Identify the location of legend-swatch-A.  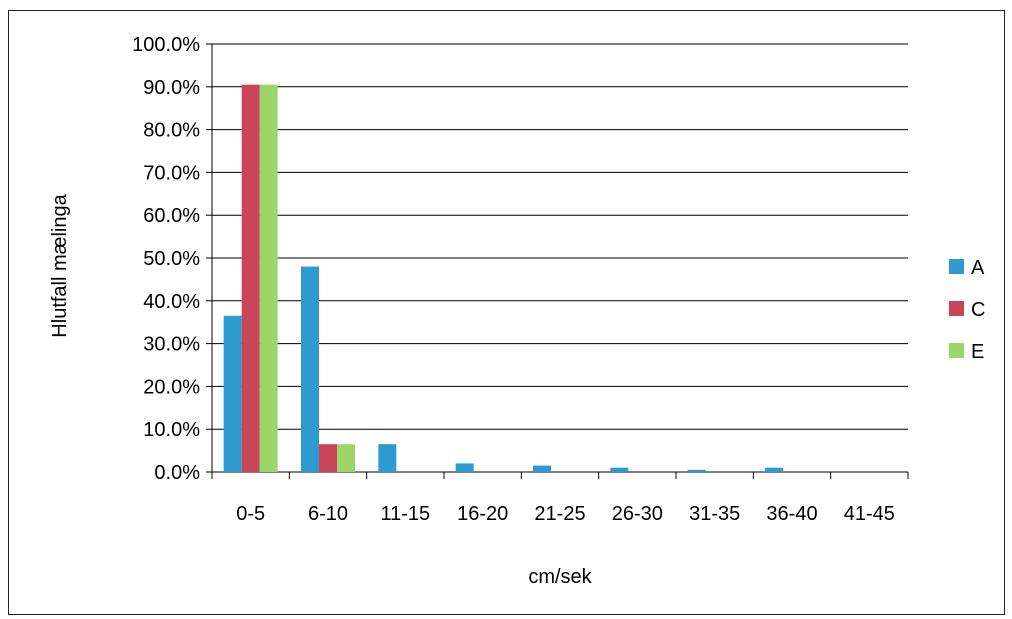
(956, 266).